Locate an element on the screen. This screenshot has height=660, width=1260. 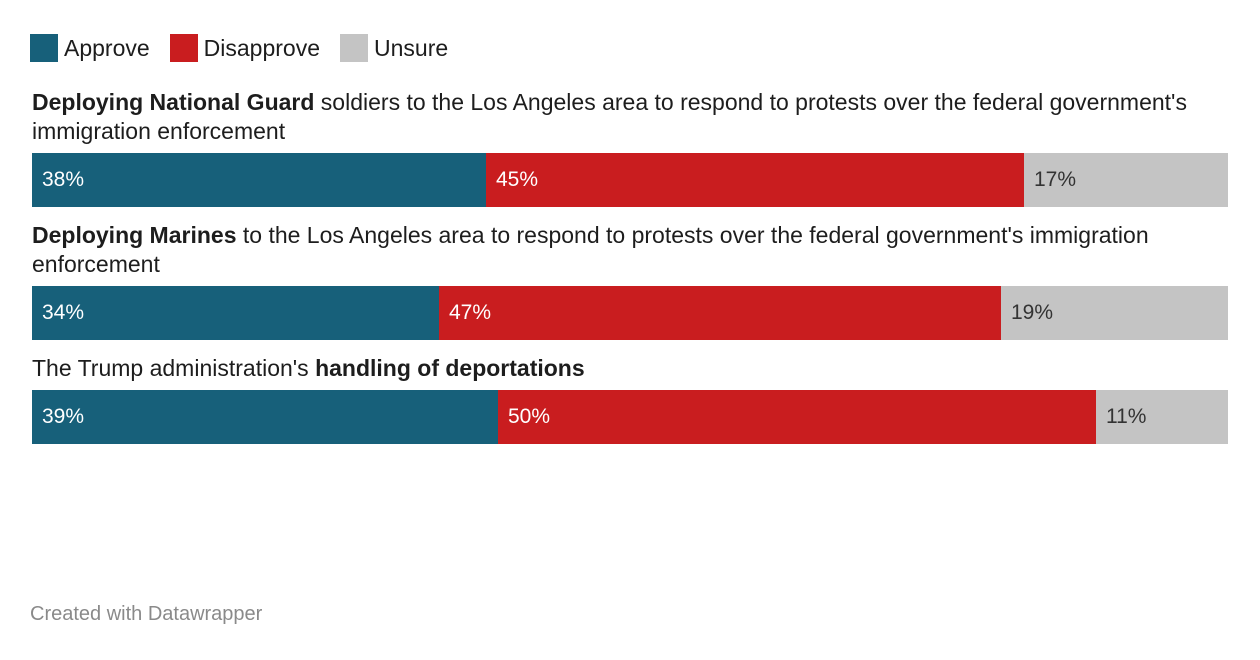
legend-label: Unsure is located at coordinates (411, 48).